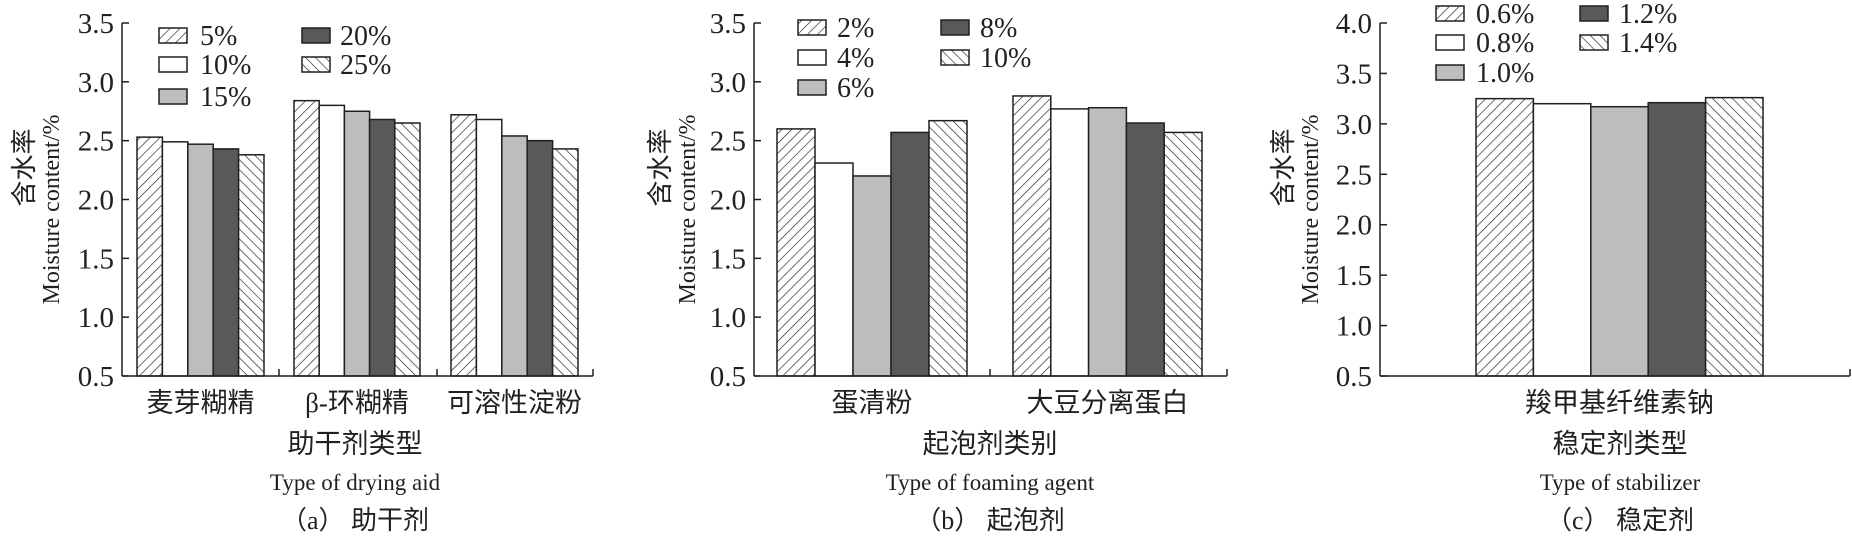  What do you see at coordinates (1505, 237) in the screenshot?
I see `bar-0.6%-0` at bounding box center [1505, 237].